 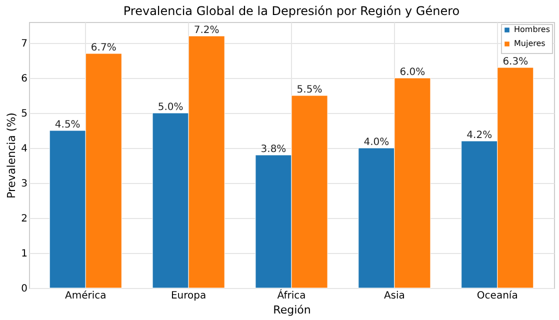 What do you see at coordinates (530, 43) in the screenshot?
I see `legend-label: Mujeres` at bounding box center [530, 43].